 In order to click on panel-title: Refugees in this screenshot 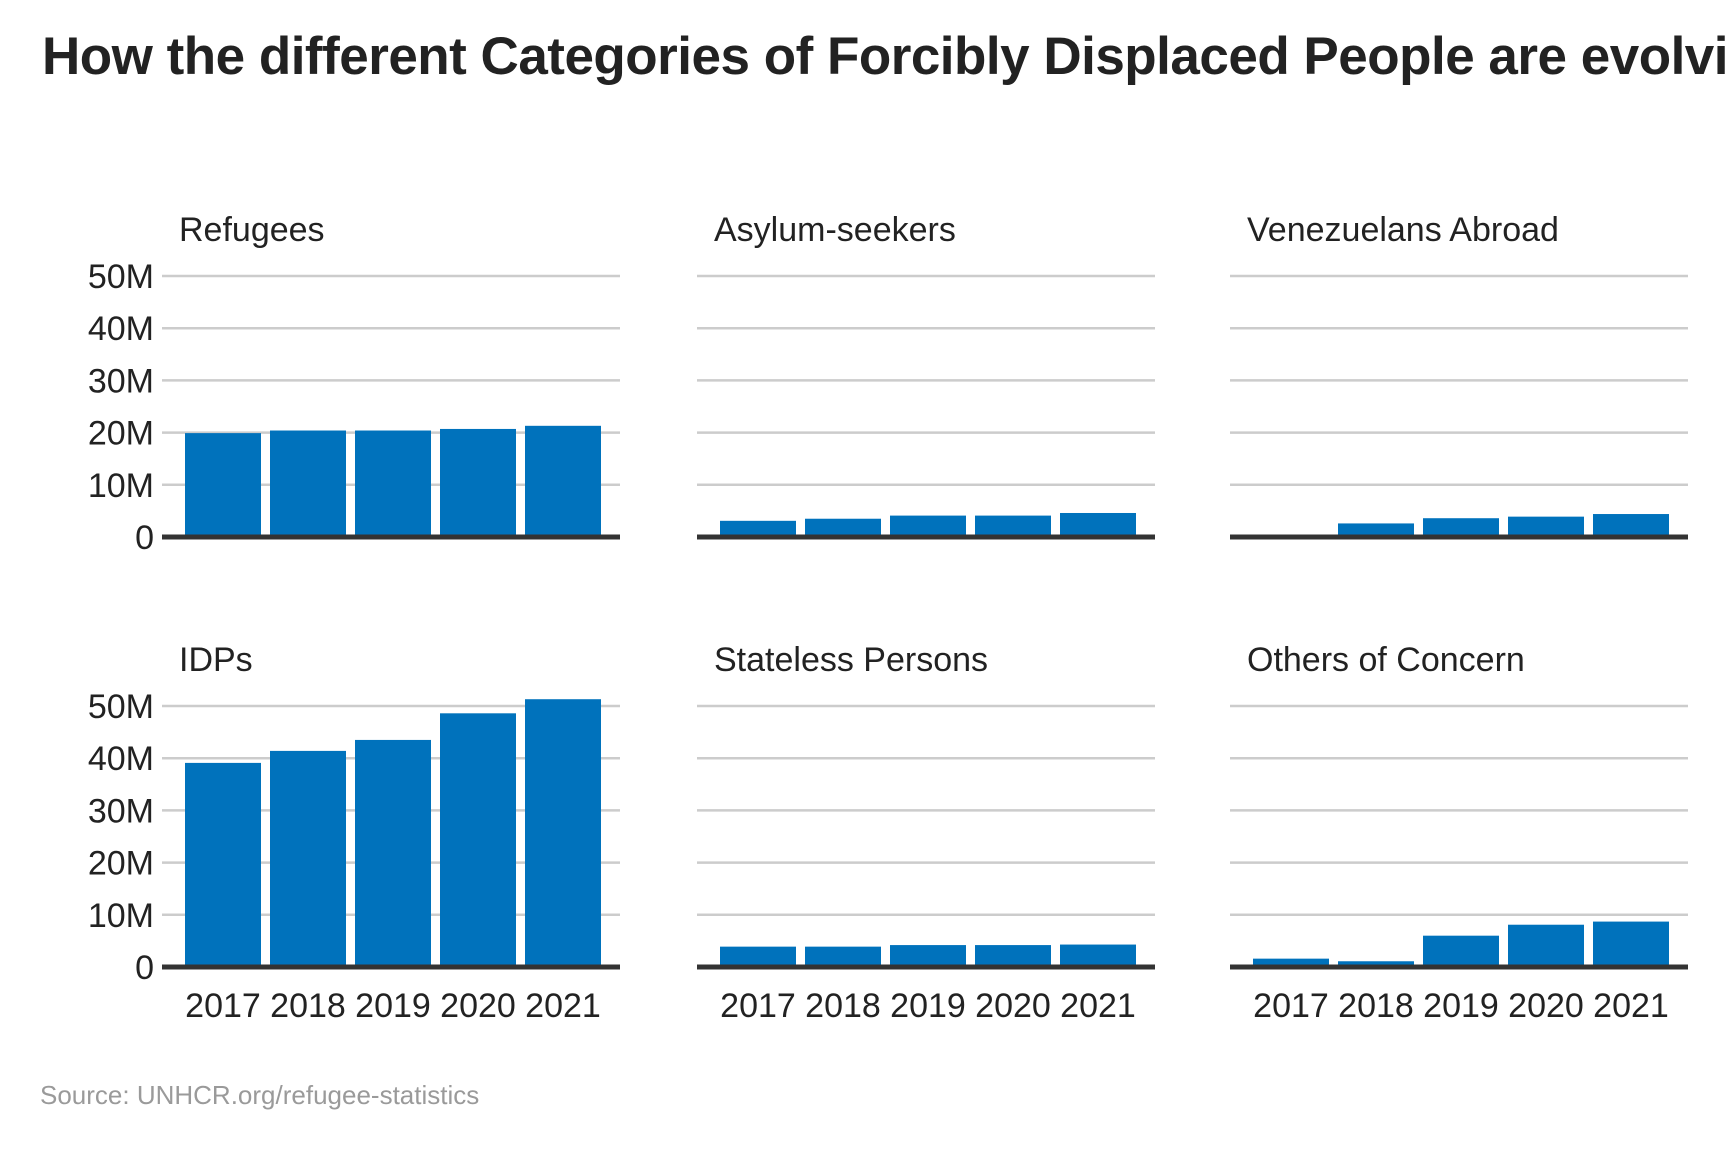, I will do `click(252, 230)`.